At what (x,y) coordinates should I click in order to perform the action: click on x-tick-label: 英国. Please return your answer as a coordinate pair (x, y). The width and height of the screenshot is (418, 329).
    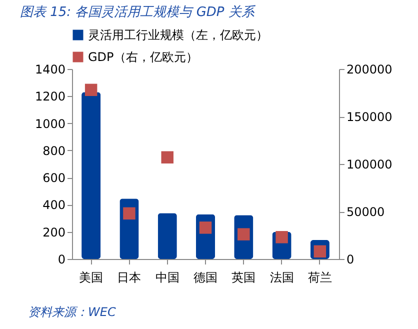
    Looking at the image, I should click on (244, 277).